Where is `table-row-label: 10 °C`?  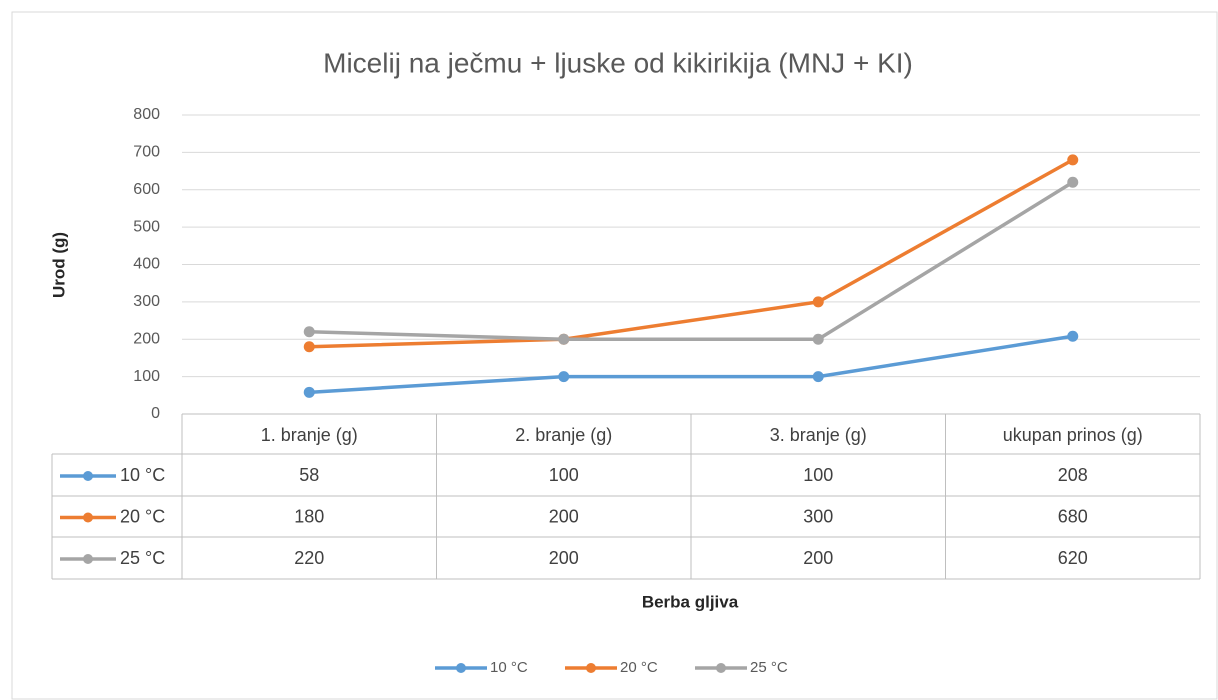 table-row-label: 10 °C is located at coordinates (142, 475).